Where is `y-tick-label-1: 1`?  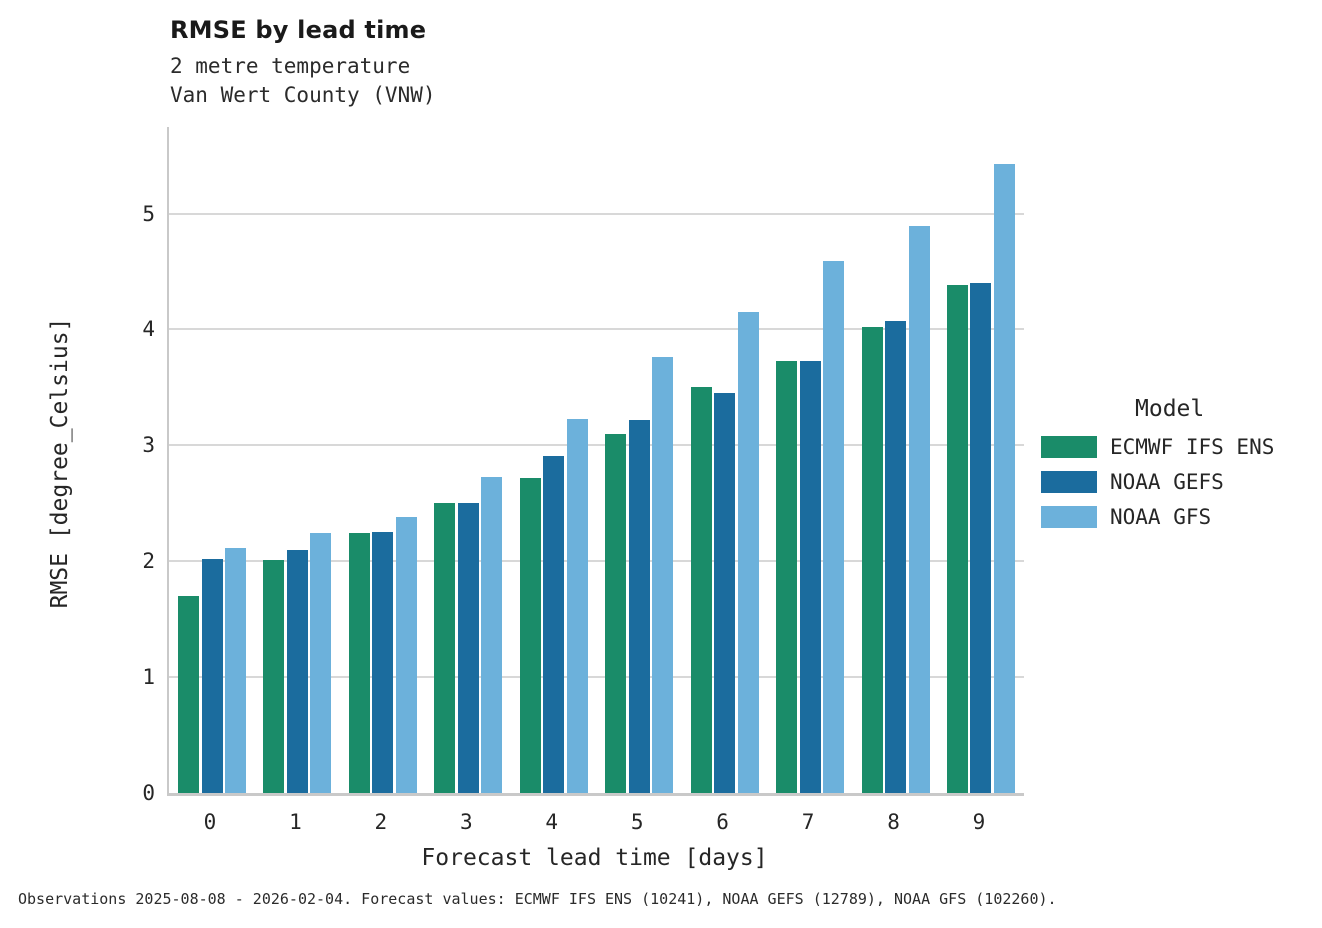 y-tick-label-1: 1 is located at coordinates (148, 677).